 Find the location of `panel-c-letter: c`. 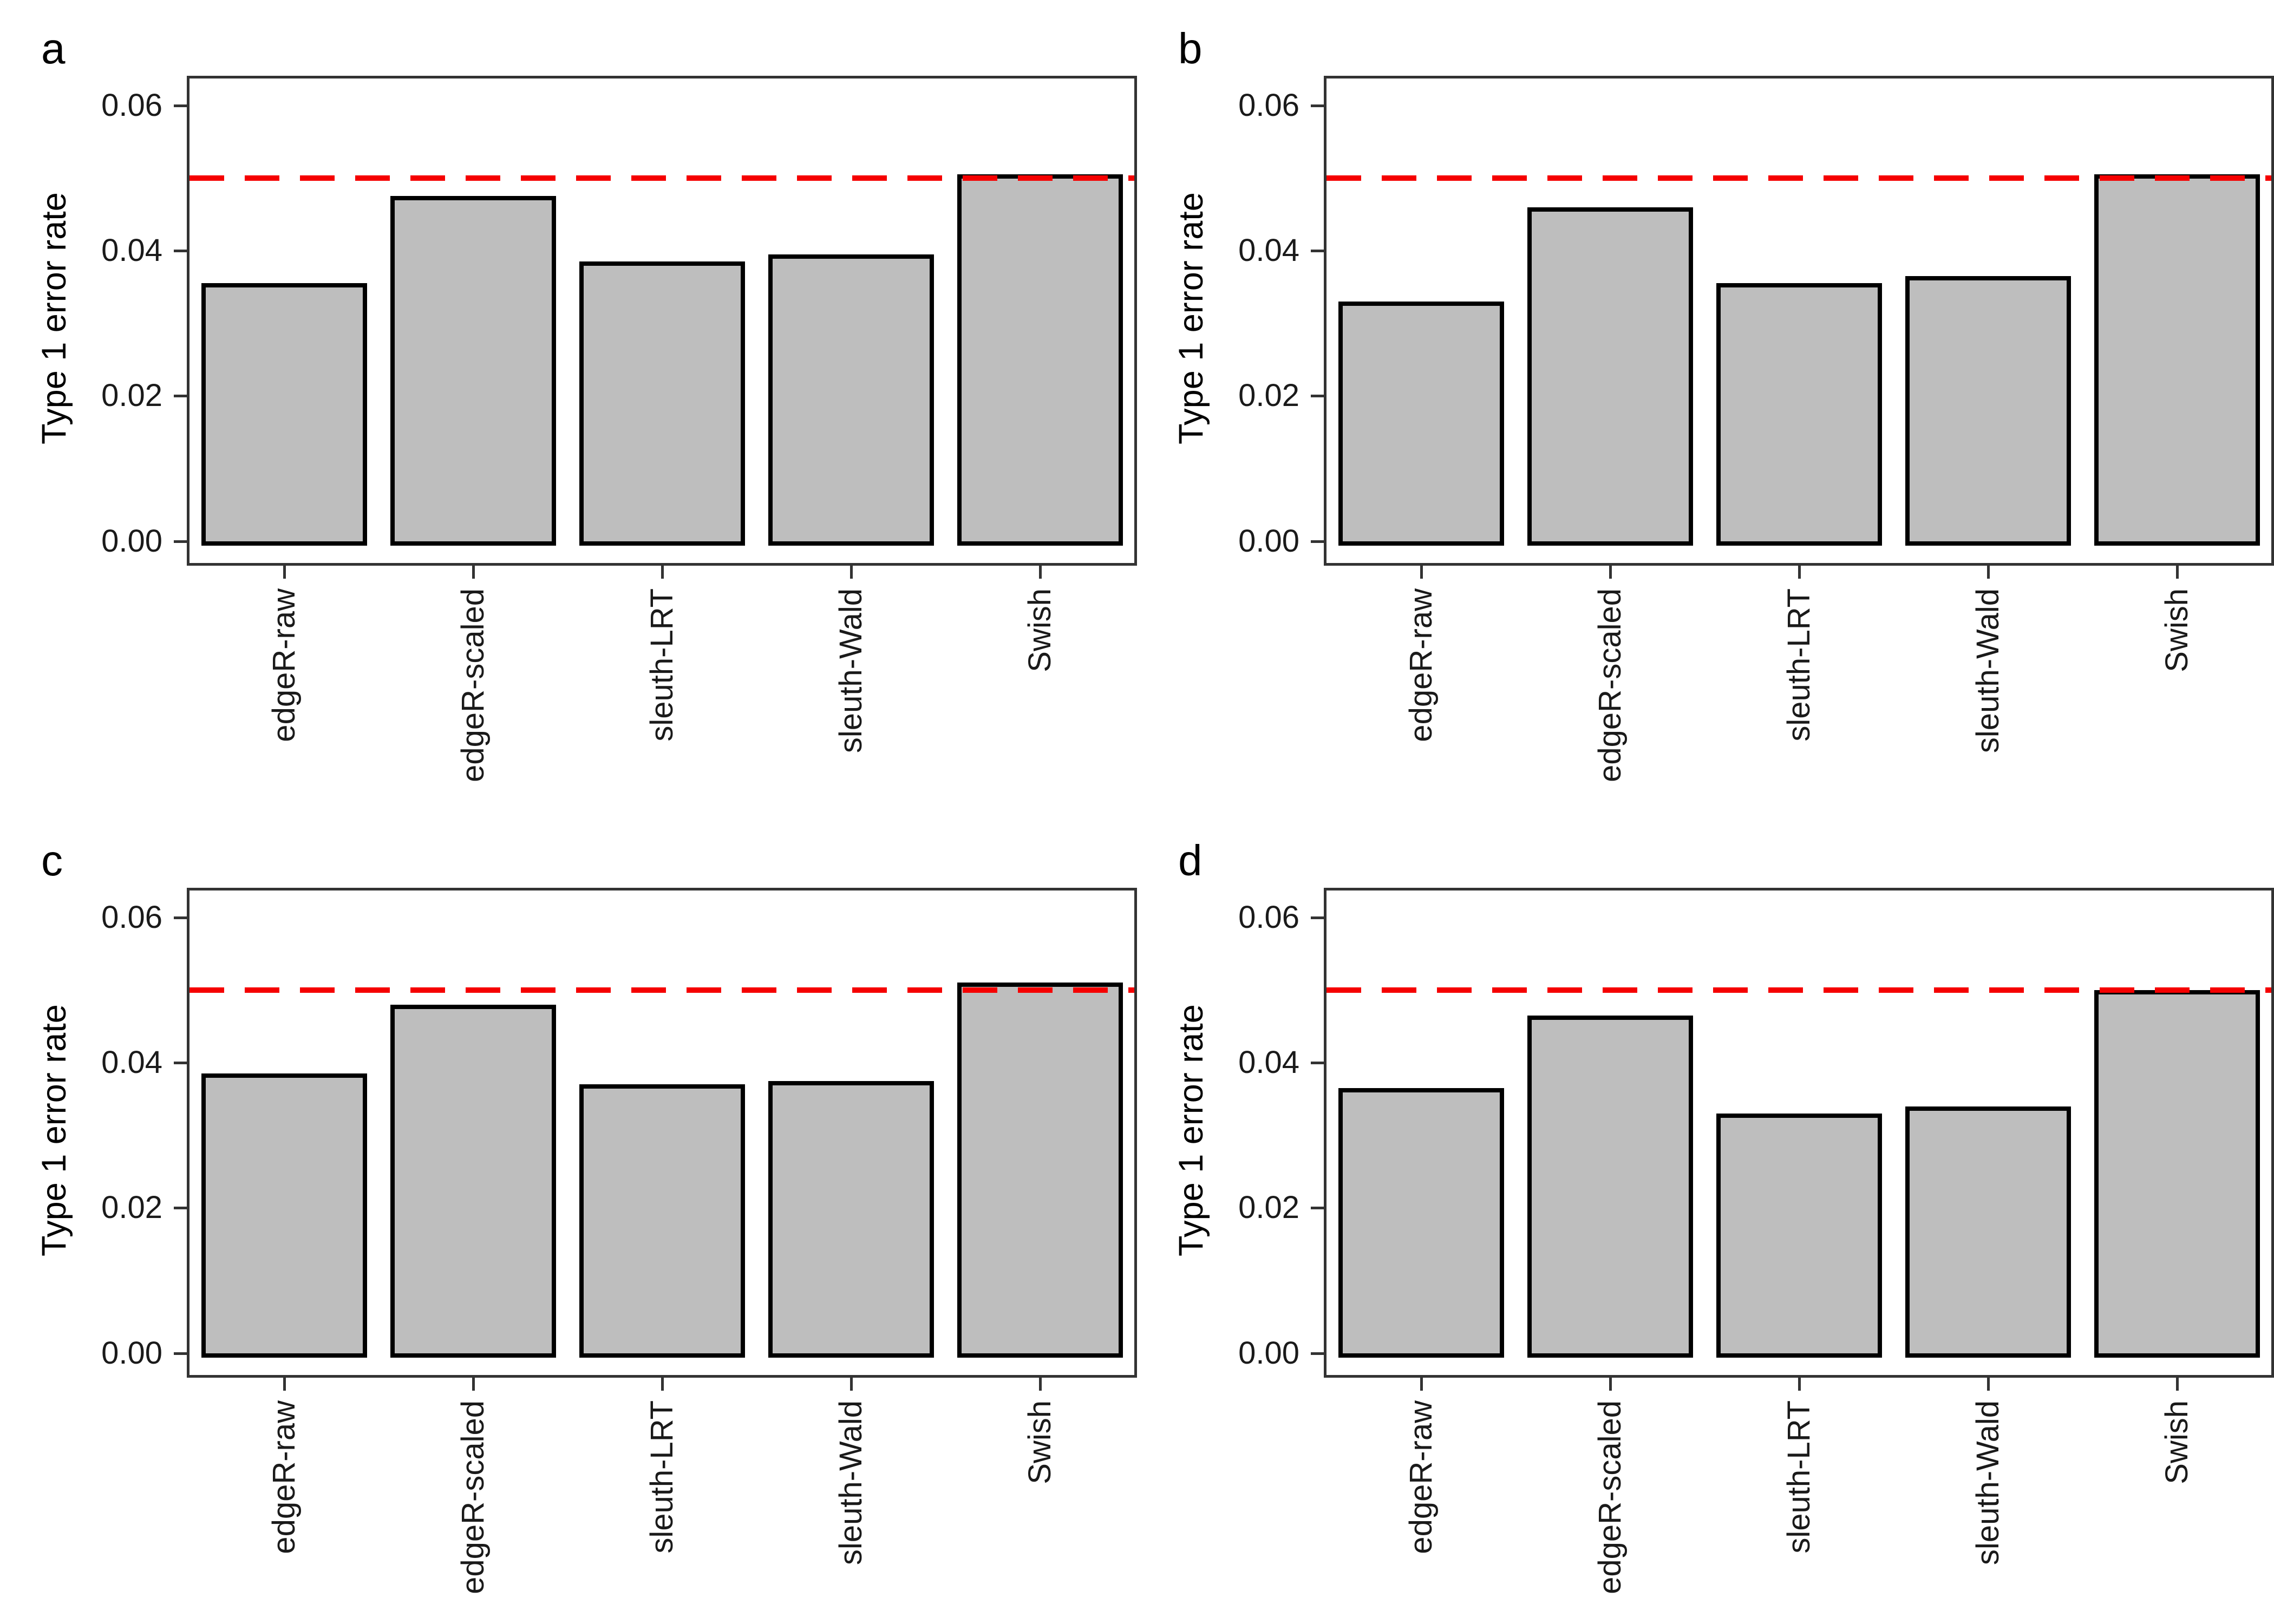

panel-c-letter: c is located at coordinates (52, 861).